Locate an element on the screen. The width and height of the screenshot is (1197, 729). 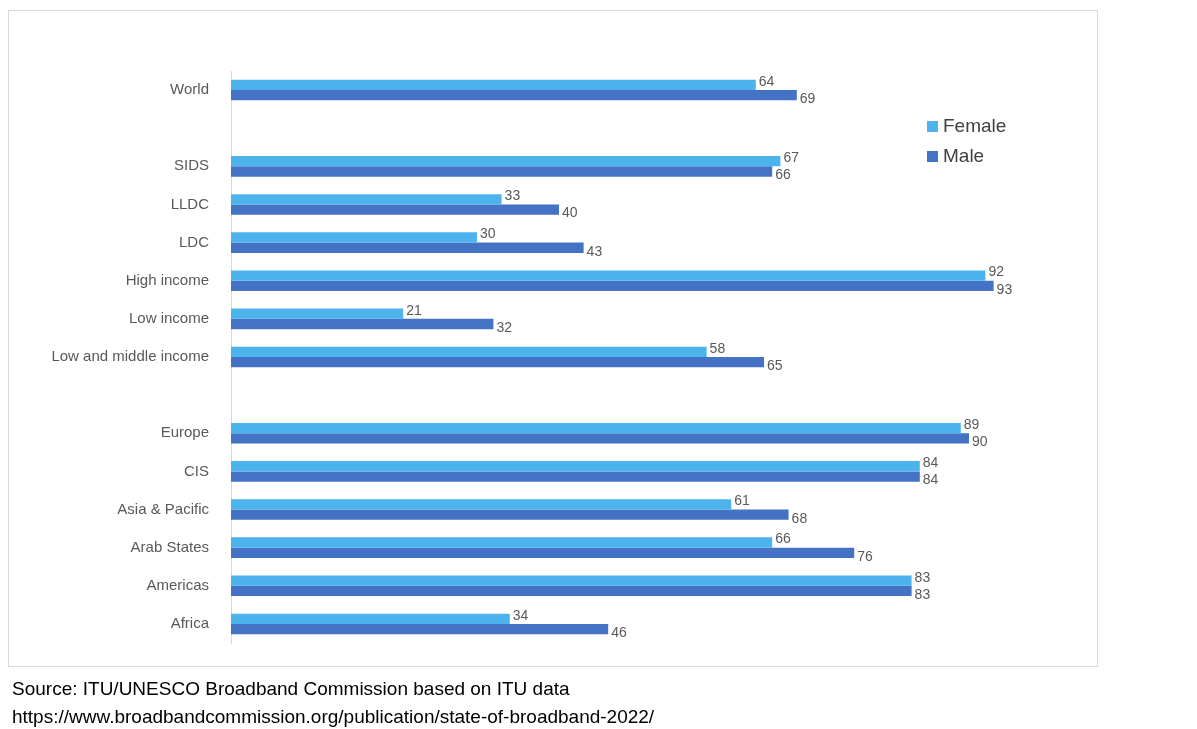
data-label: 89 is located at coordinates (971, 423).